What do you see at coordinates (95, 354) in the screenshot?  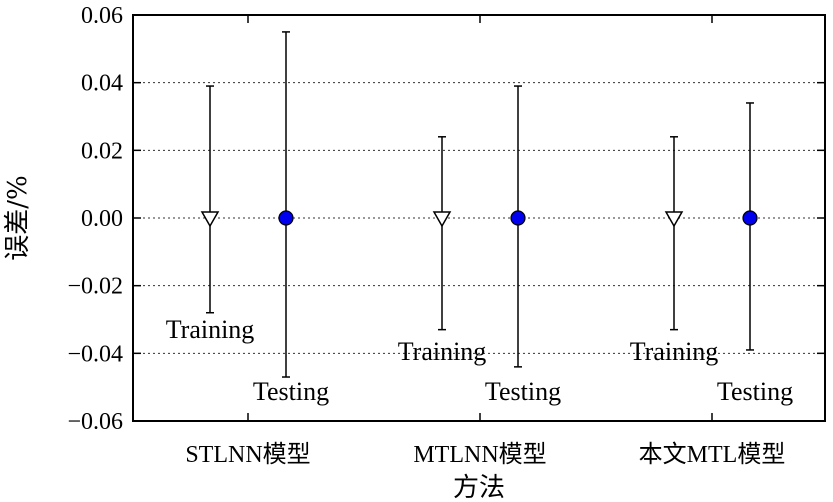 I see `y-tick-label: −0.04` at bounding box center [95, 354].